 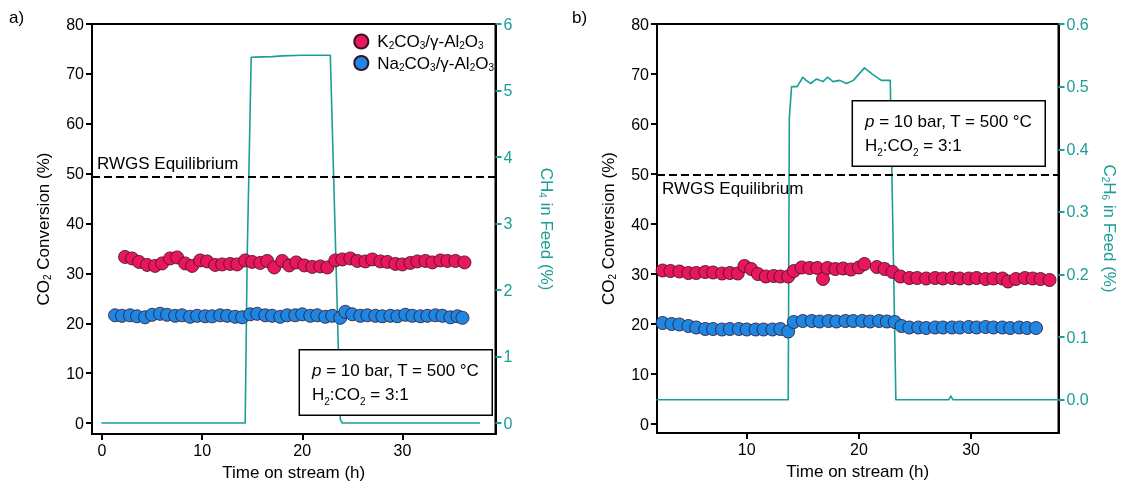 What do you see at coordinates (1077, 212) in the screenshot?
I see `y2-tick-label: 0.3` at bounding box center [1077, 212].